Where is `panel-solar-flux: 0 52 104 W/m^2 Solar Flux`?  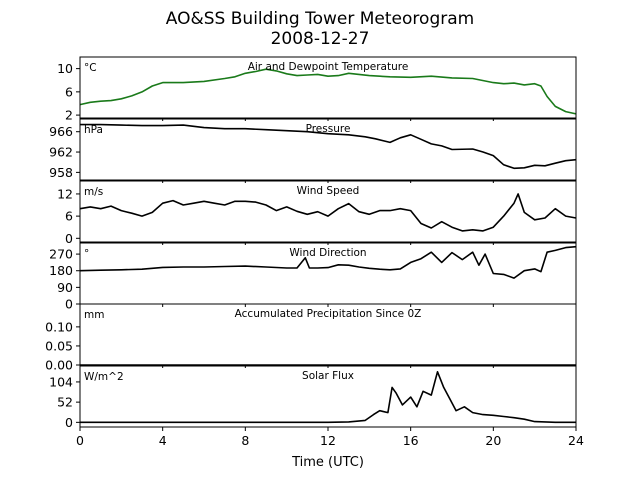
panel-solar-flux: 0 52 104 W/m^2 Solar Flux is located at coordinates (313, 398).